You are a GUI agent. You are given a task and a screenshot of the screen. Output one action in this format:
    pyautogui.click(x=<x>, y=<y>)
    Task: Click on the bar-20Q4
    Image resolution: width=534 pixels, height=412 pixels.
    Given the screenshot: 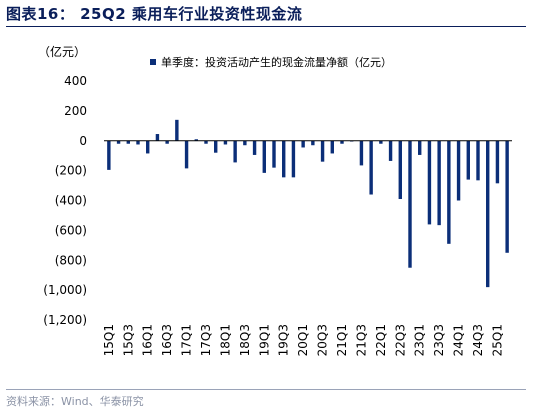 What is the action you would take?
    pyautogui.click(x=332, y=147)
    